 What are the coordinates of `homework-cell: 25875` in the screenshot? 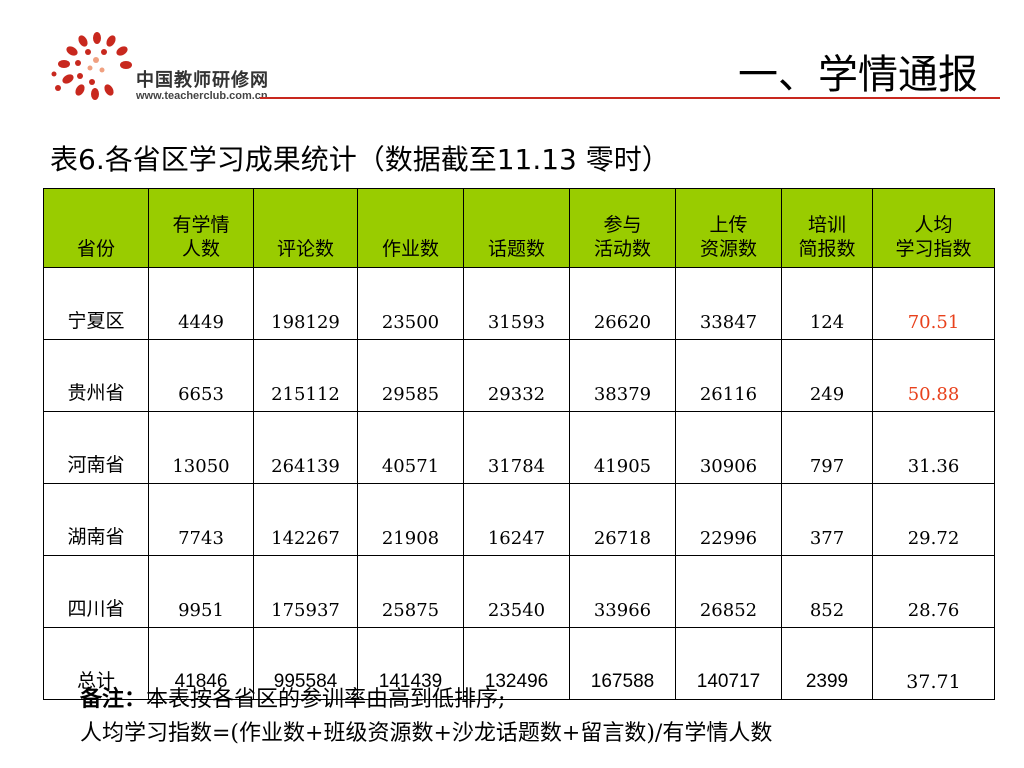 It's located at (410, 591).